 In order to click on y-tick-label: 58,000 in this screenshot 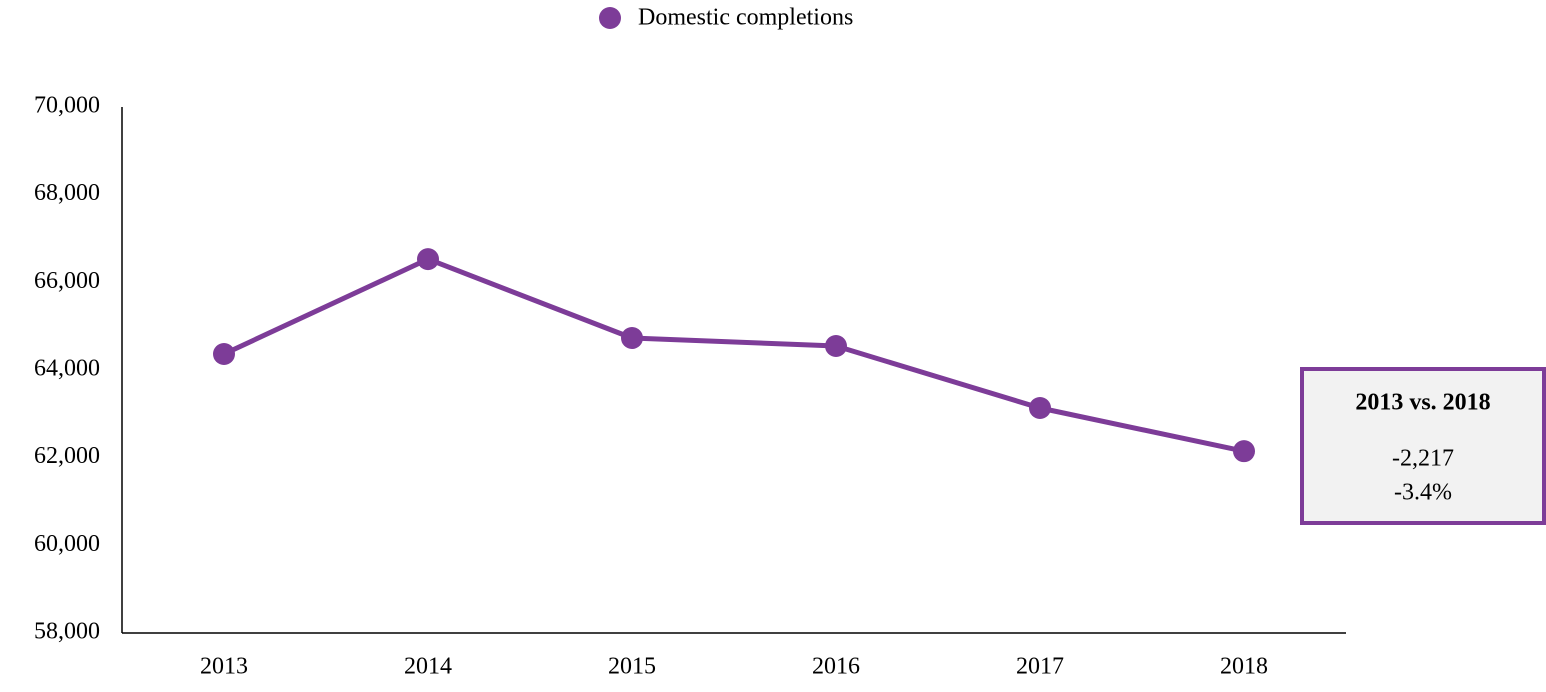, I will do `click(67, 632)`.